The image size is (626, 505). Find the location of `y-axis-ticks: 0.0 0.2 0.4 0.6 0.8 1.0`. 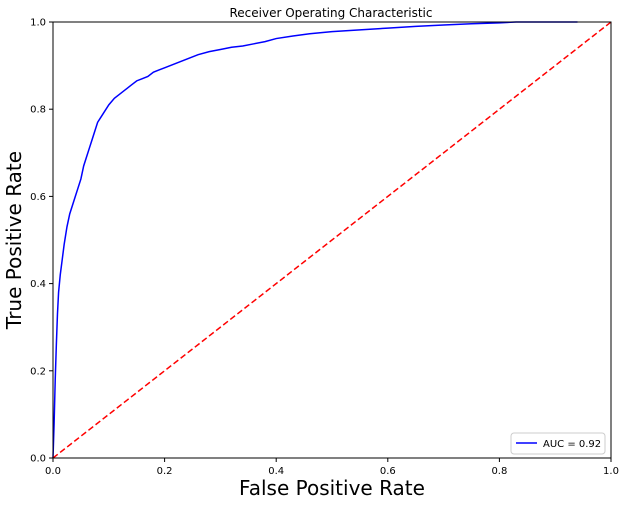

y-axis-ticks: 0.0 0.2 0.4 0.6 0.8 1.0 is located at coordinates (41, 241).